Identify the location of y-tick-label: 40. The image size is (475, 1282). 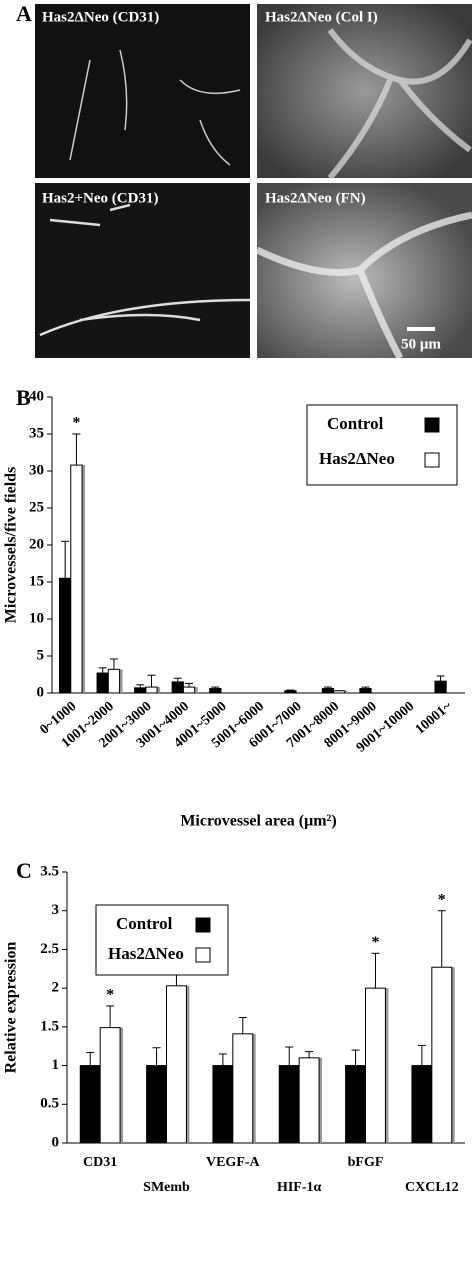
(36, 396).